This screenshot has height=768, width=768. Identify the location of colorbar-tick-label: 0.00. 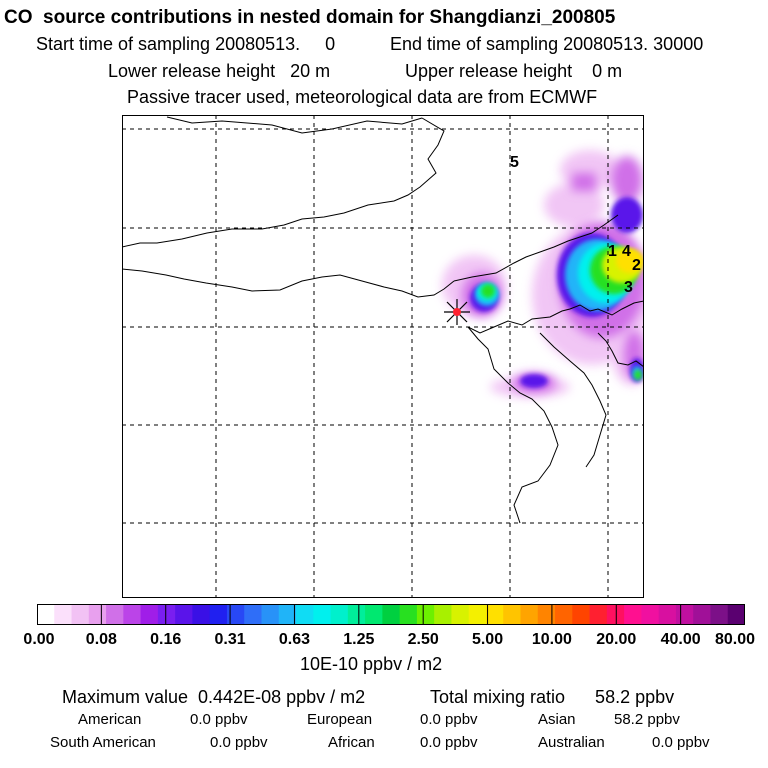
(39, 639).